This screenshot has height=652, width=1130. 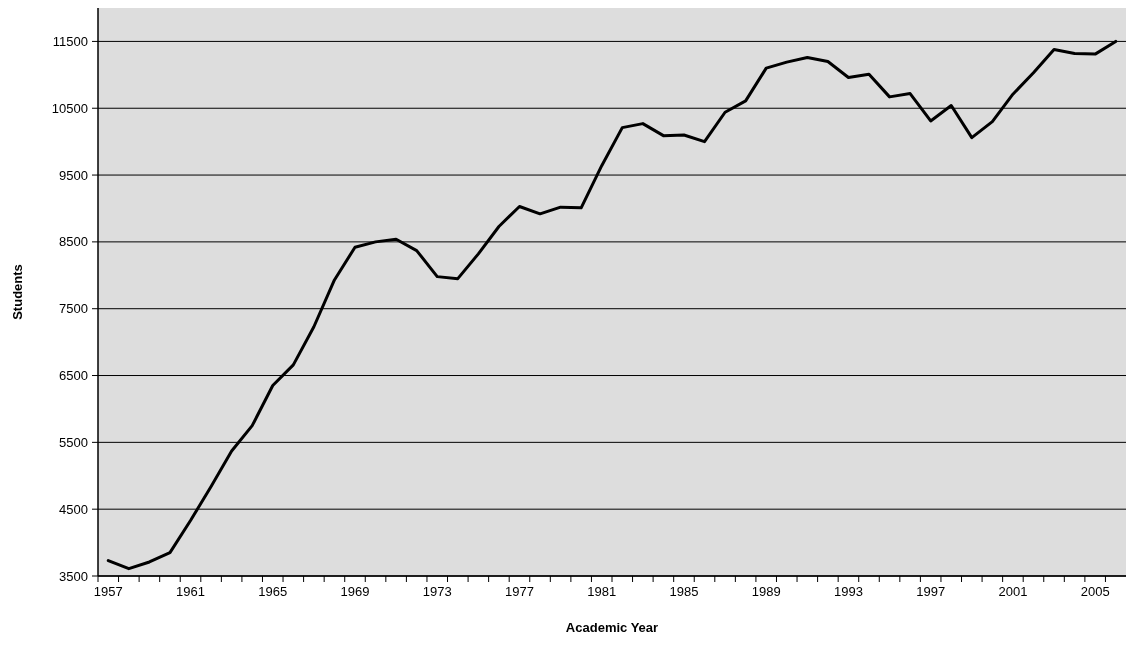 I want to click on x-tick-label: 1973, so click(x=437, y=591).